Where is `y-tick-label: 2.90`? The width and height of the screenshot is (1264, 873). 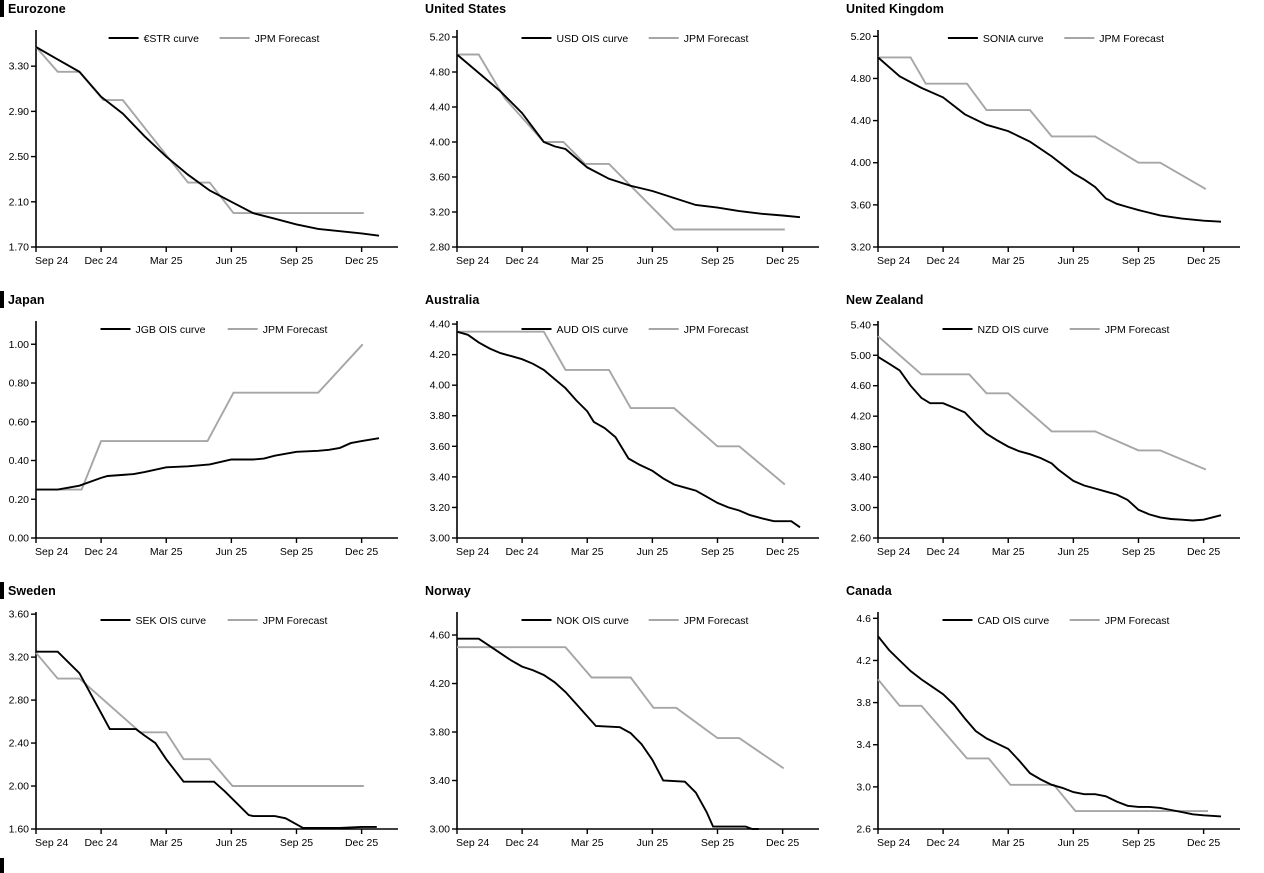 y-tick-label: 2.90 is located at coordinates (19, 112).